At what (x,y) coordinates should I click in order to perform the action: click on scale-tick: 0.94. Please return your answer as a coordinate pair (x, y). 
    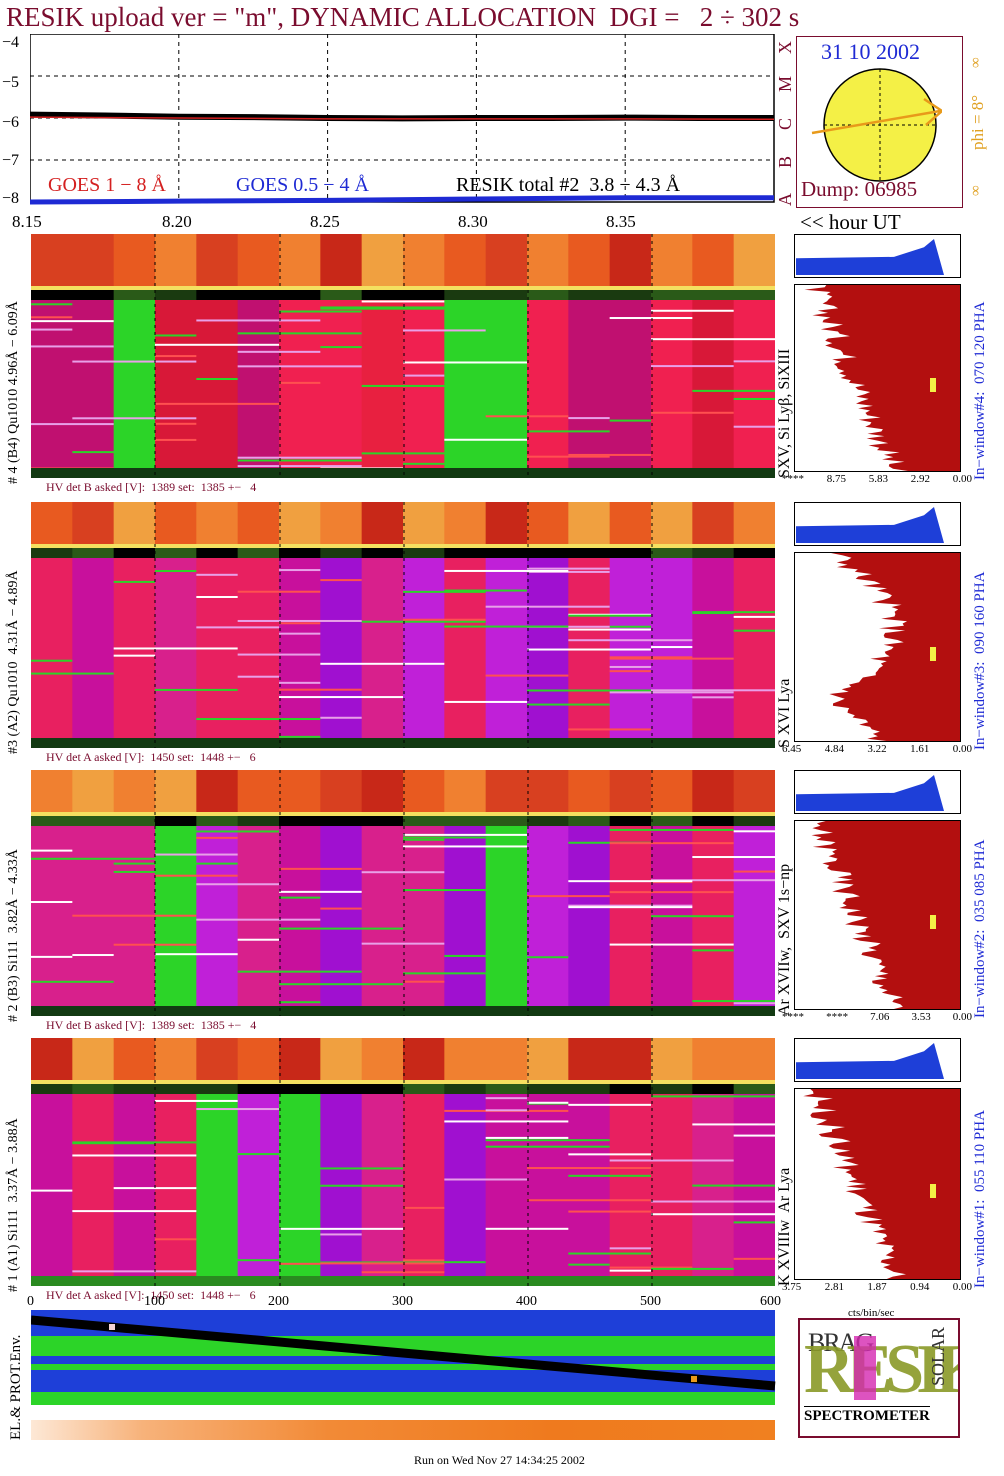
    Looking at the image, I should click on (920, 1287).